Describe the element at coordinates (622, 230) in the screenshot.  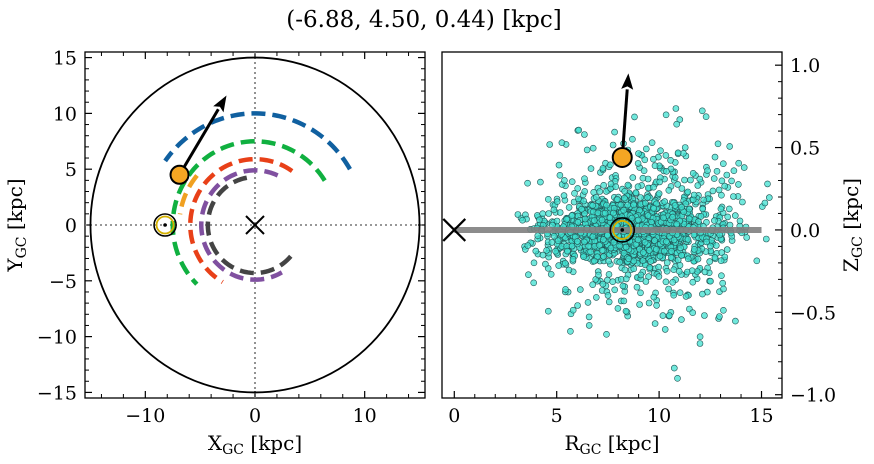
I see `right-sun-marker-ring` at that location.